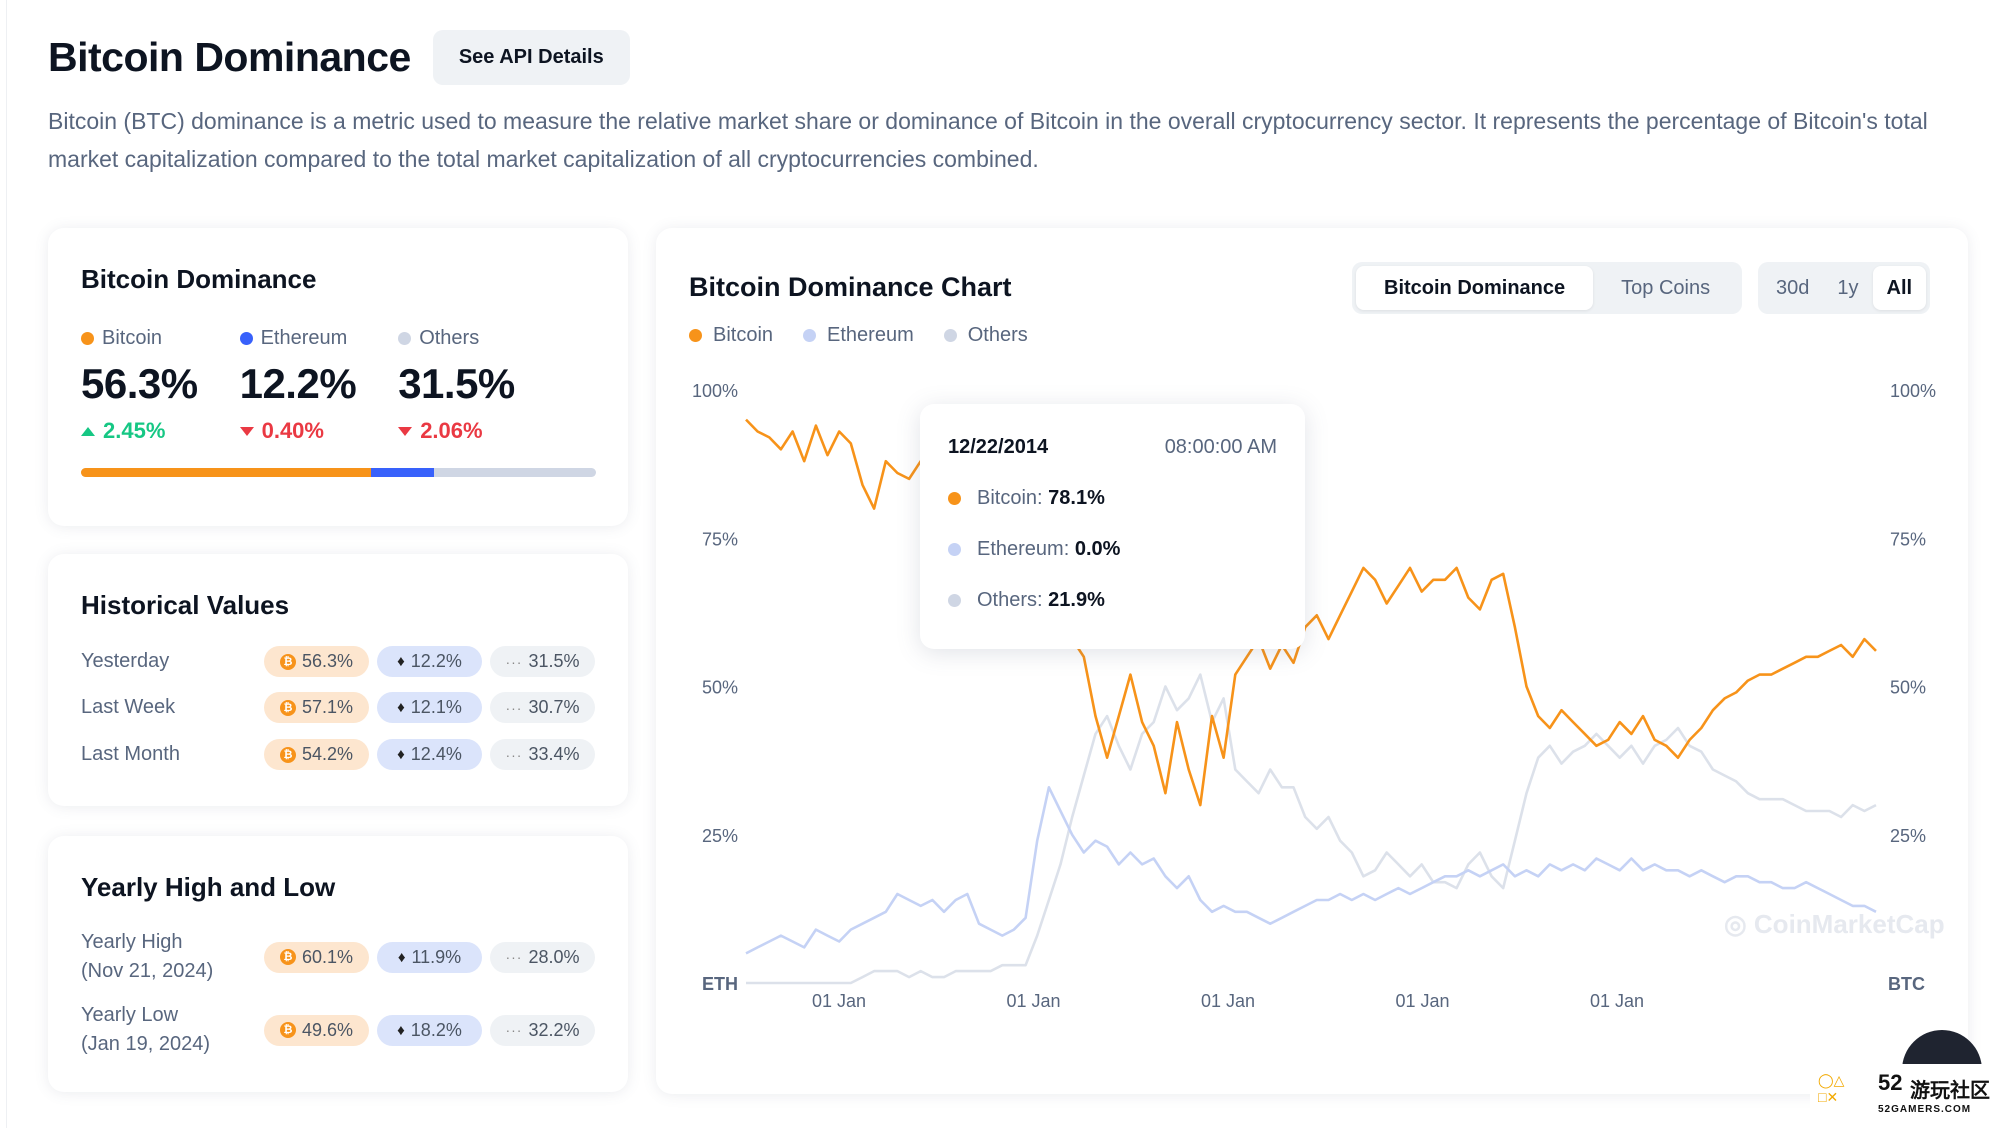 The image size is (1999, 1128). I want to click on eth-chip: ♦ 11.9%, so click(429, 957).